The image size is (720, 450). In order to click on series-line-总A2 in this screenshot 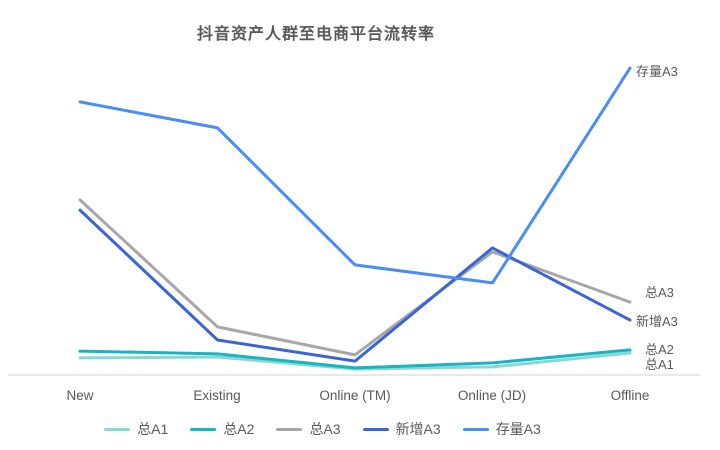, I will do `click(355, 359)`.